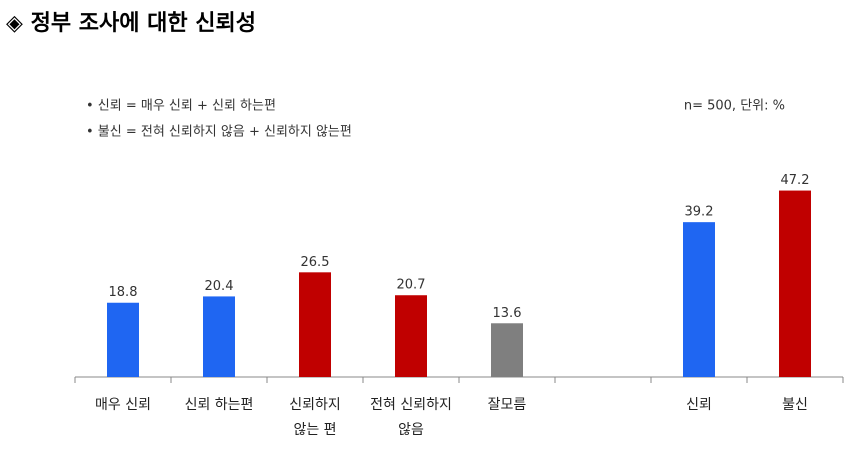  I want to click on value-label: 47.2, so click(795, 180).